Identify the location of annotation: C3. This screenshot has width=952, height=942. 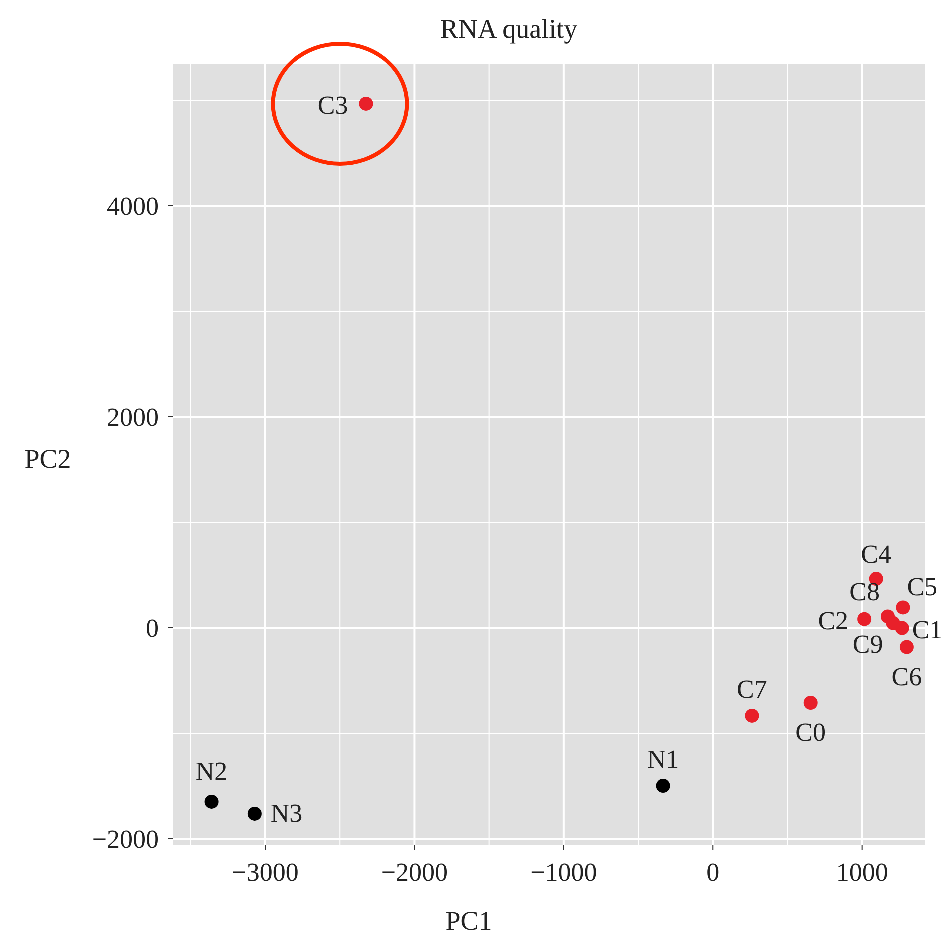
(333, 105).